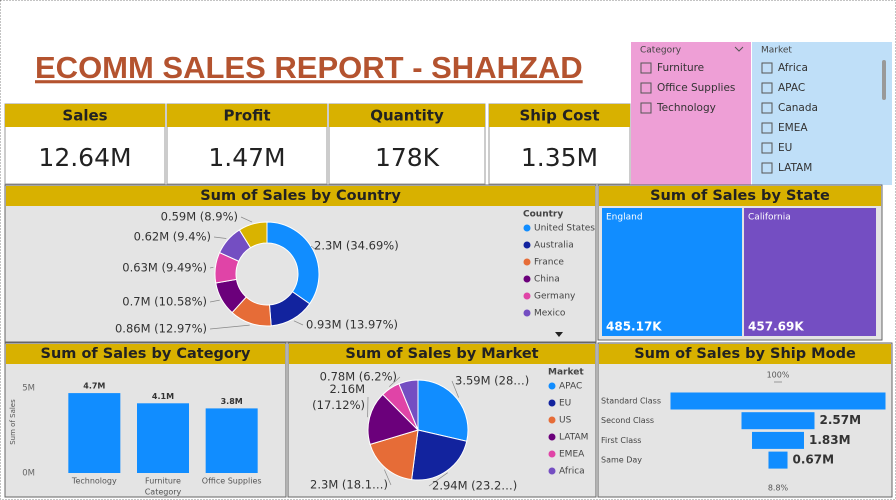 This screenshot has width=896, height=500. Describe the element at coordinates (661, 51) in the screenshot. I see `slicer-title: Category` at that location.